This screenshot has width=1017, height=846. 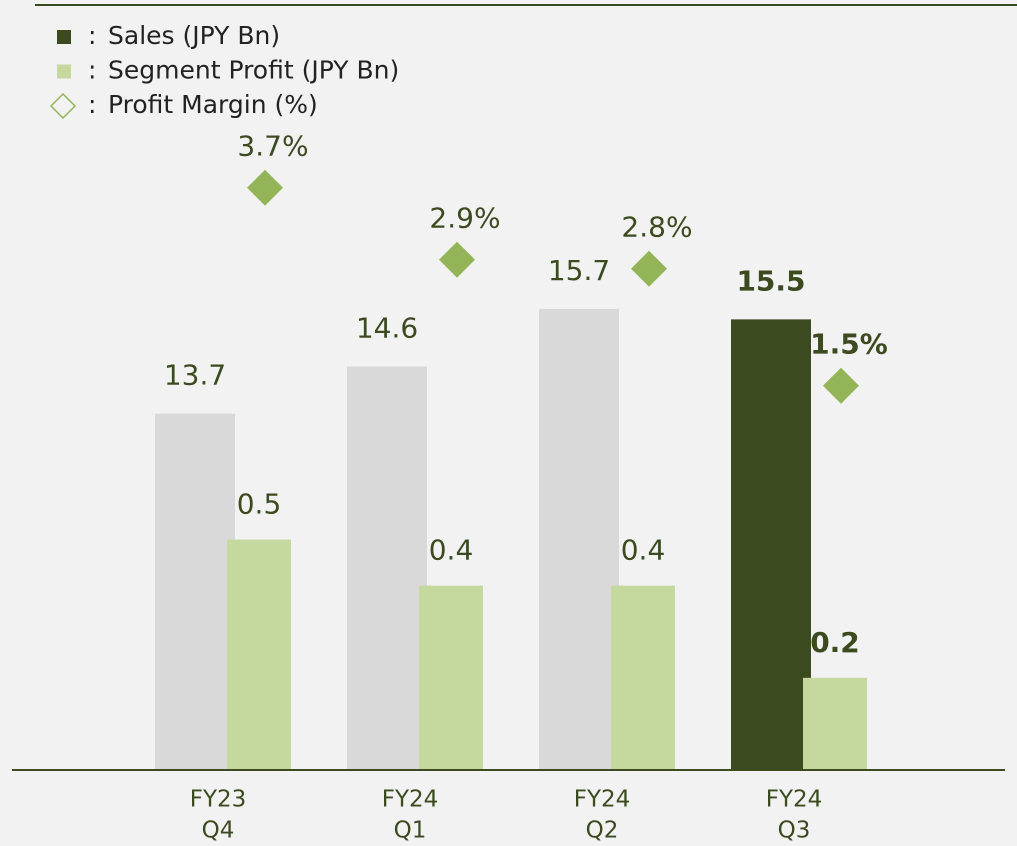 What do you see at coordinates (259, 504) in the screenshot?
I see `data-label: 0.5` at bounding box center [259, 504].